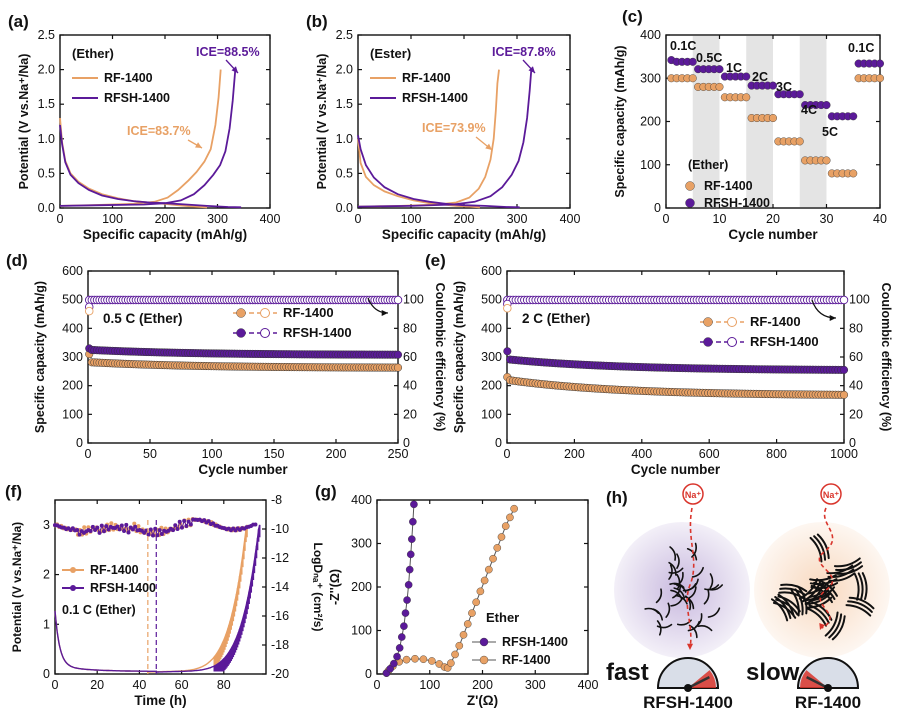 The width and height of the screenshot is (901, 716). I want to click on legend-label: RFSH-1400, so click(435, 98).